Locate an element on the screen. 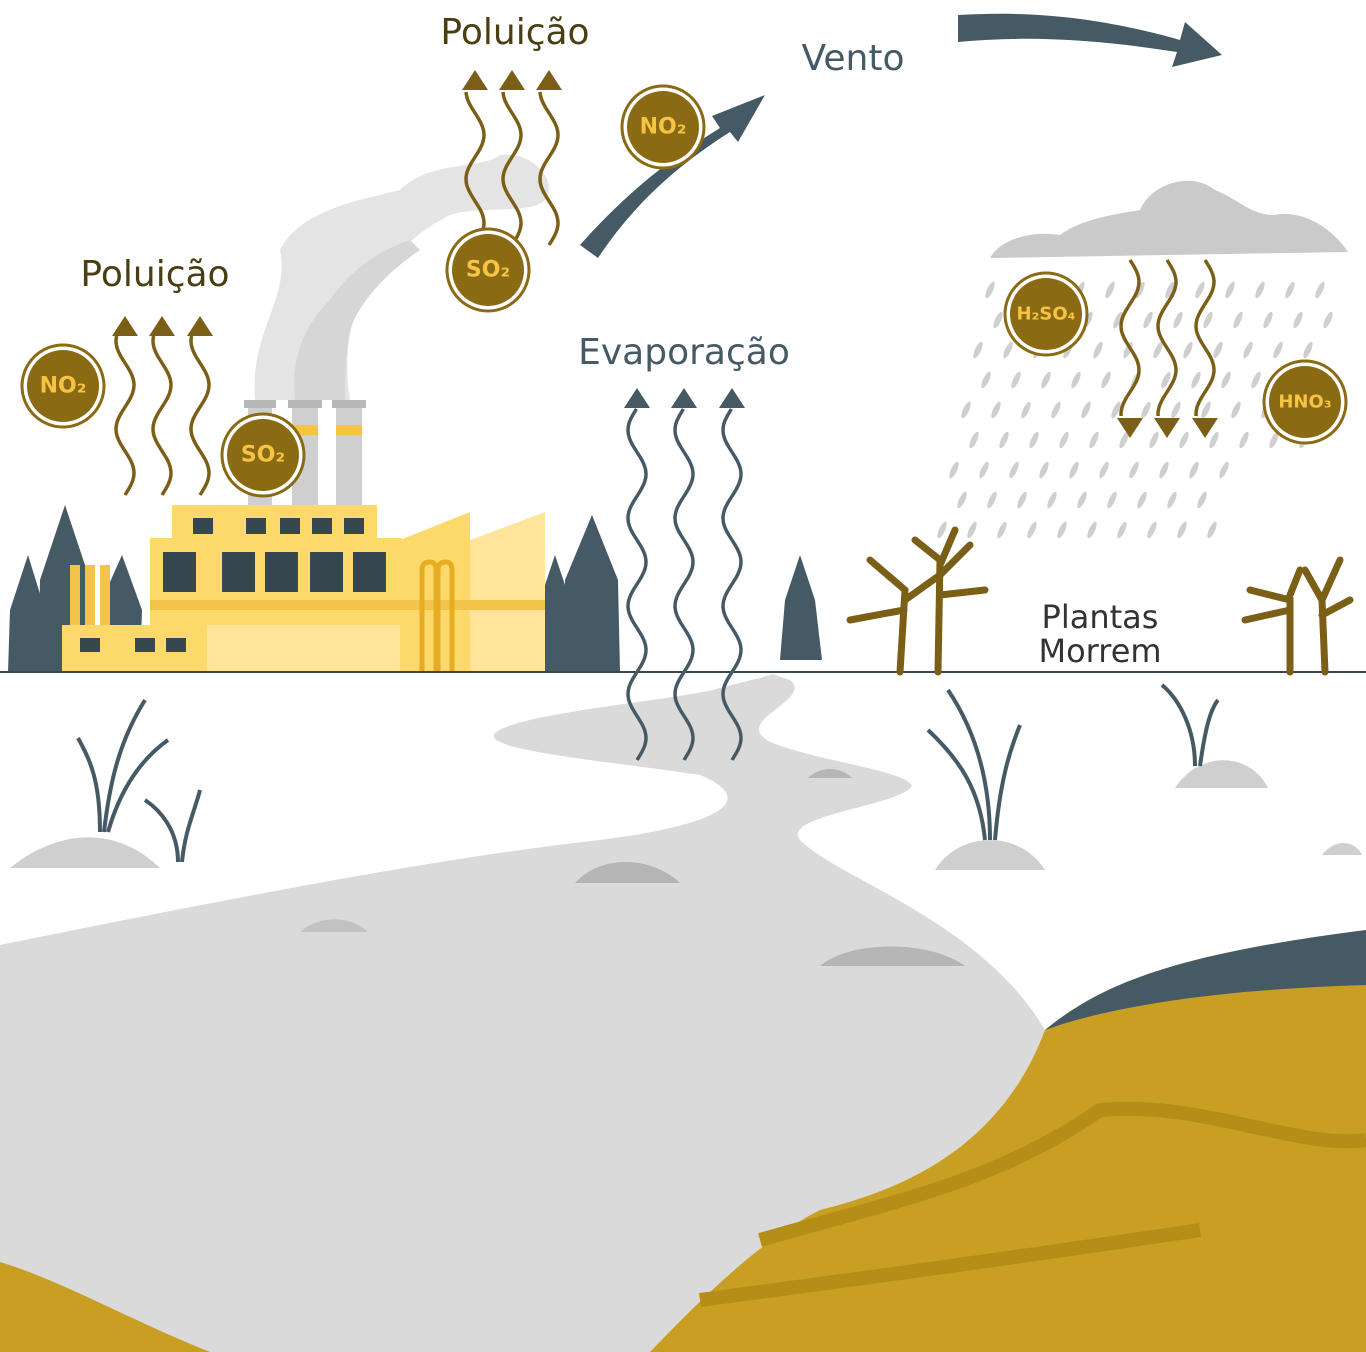 This screenshot has height=1352, width=1366. molecule-label: SO₂ is located at coordinates (488, 270).